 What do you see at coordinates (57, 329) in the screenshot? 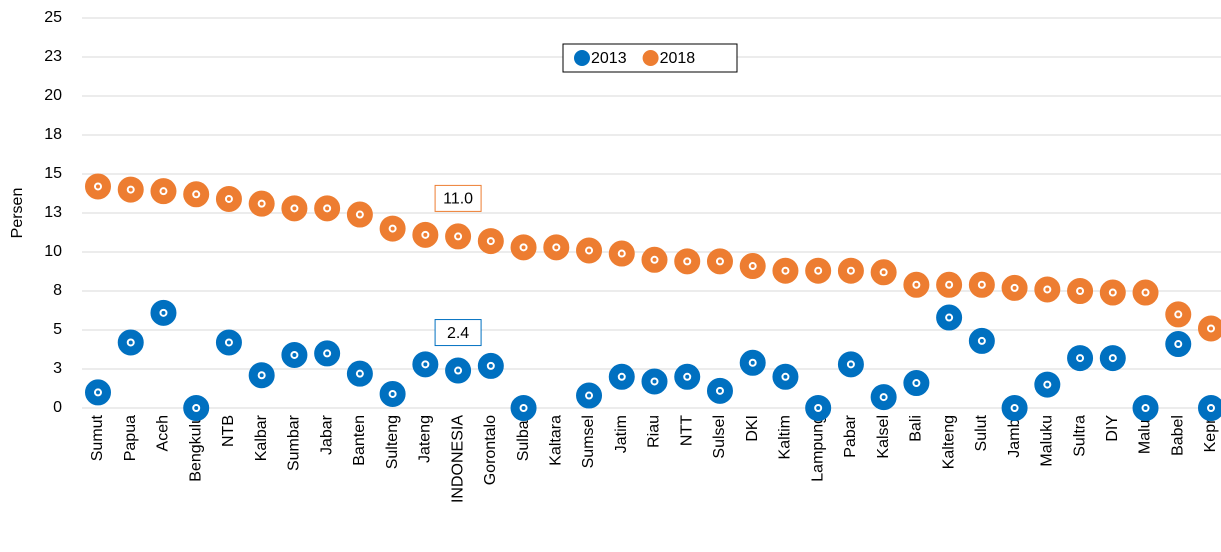
I see `y-tick-label: 5` at bounding box center [57, 329].